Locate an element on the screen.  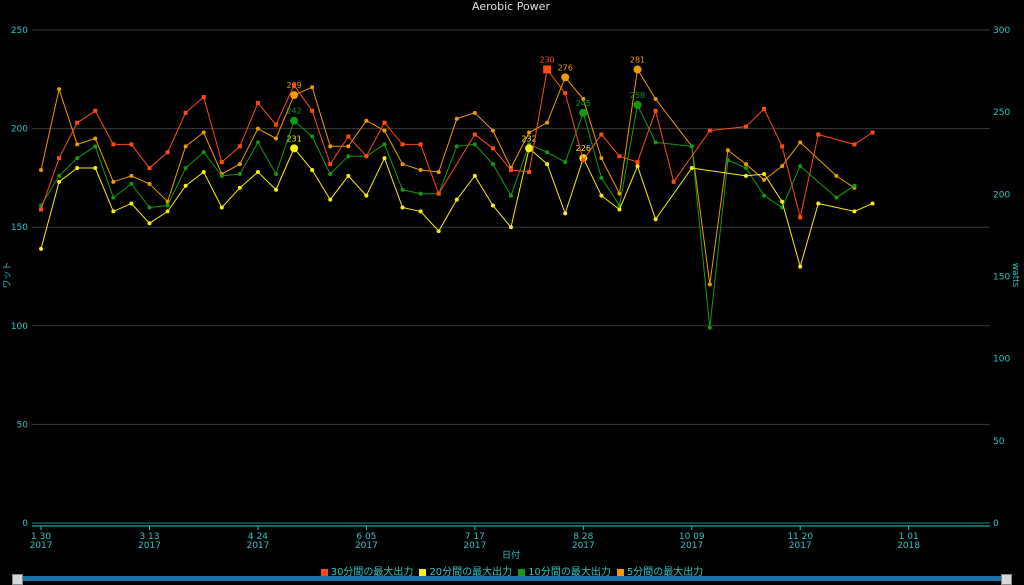
scroll-handle-right is located at coordinates (1006, 579).